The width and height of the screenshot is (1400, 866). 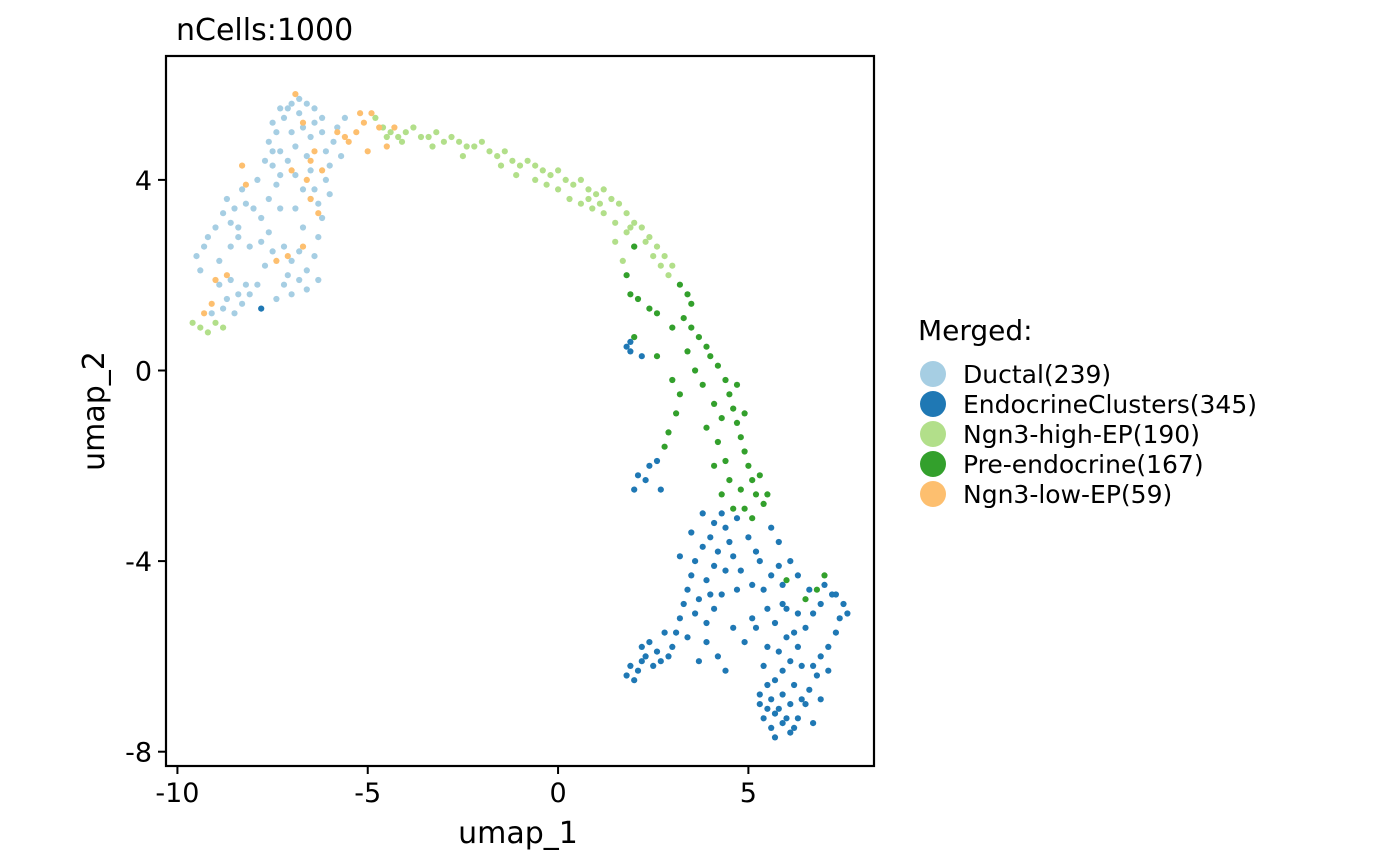 I want to click on y-axis-title: umap_2, so click(x=94, y=411).